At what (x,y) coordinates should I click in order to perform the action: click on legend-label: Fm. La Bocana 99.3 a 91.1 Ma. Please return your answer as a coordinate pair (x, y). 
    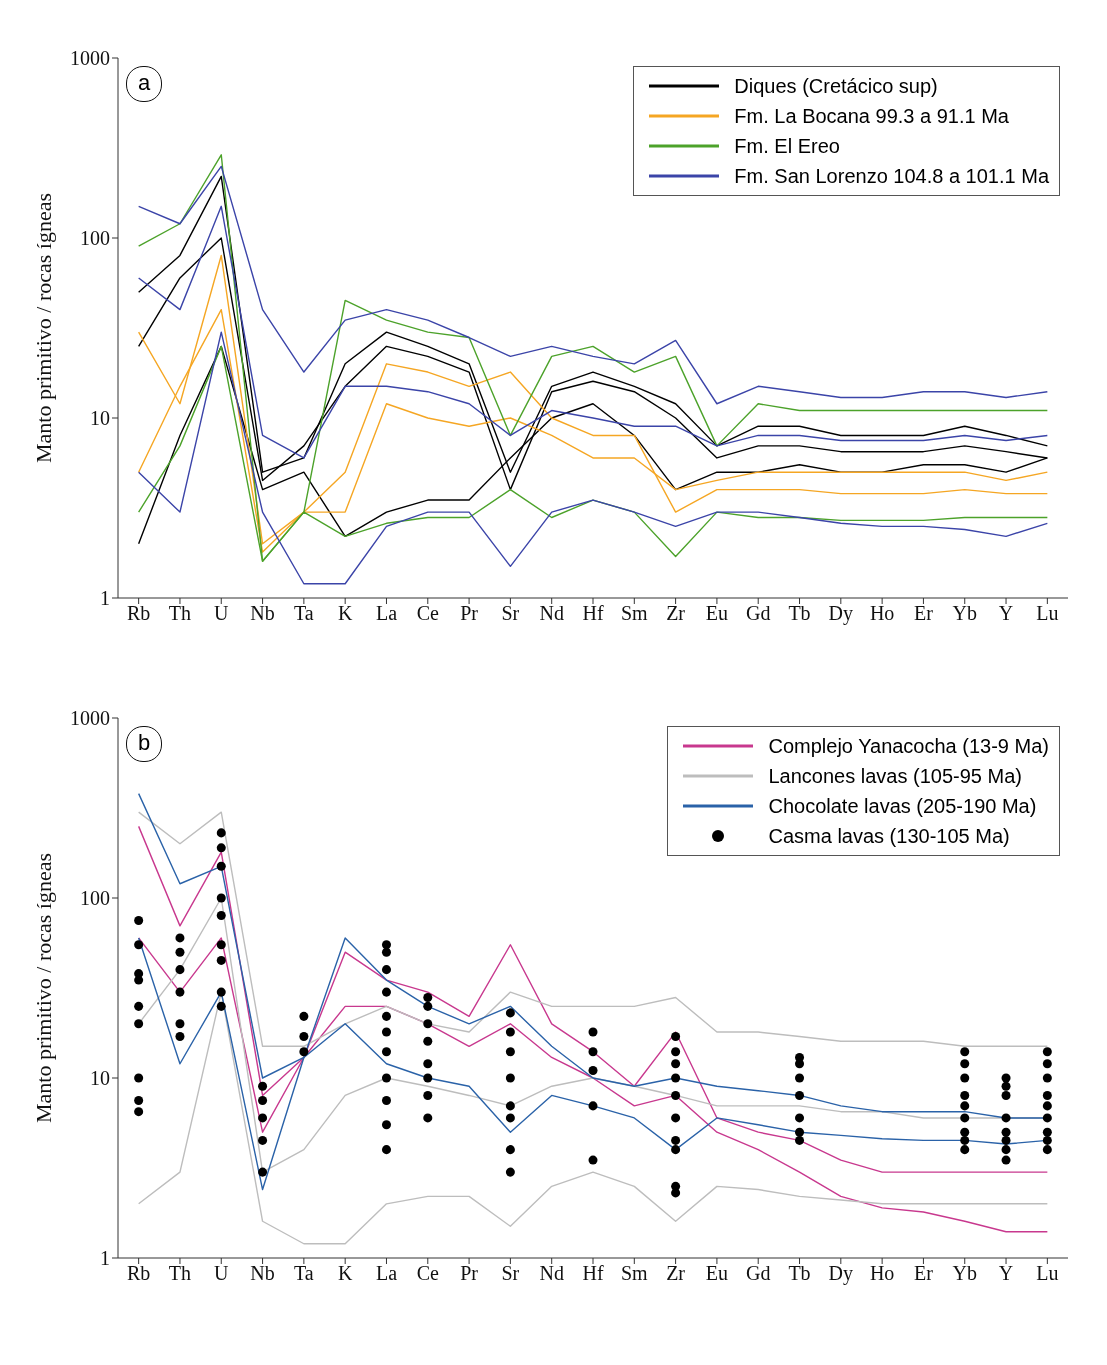
    Looking at the image, I should click on (871, 116).